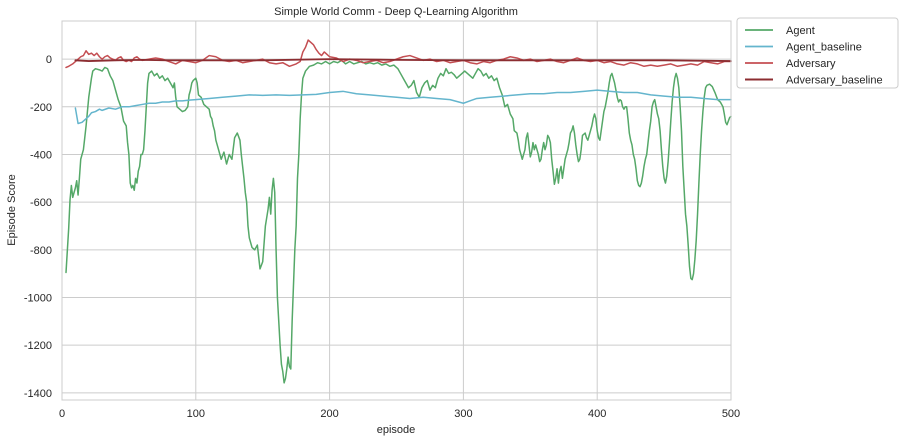 The height and width of the screenshot is (442, 908). Describe the element at coordinates (196, 414) in the screenshot. I see `x-tick-label: 100` at that location.